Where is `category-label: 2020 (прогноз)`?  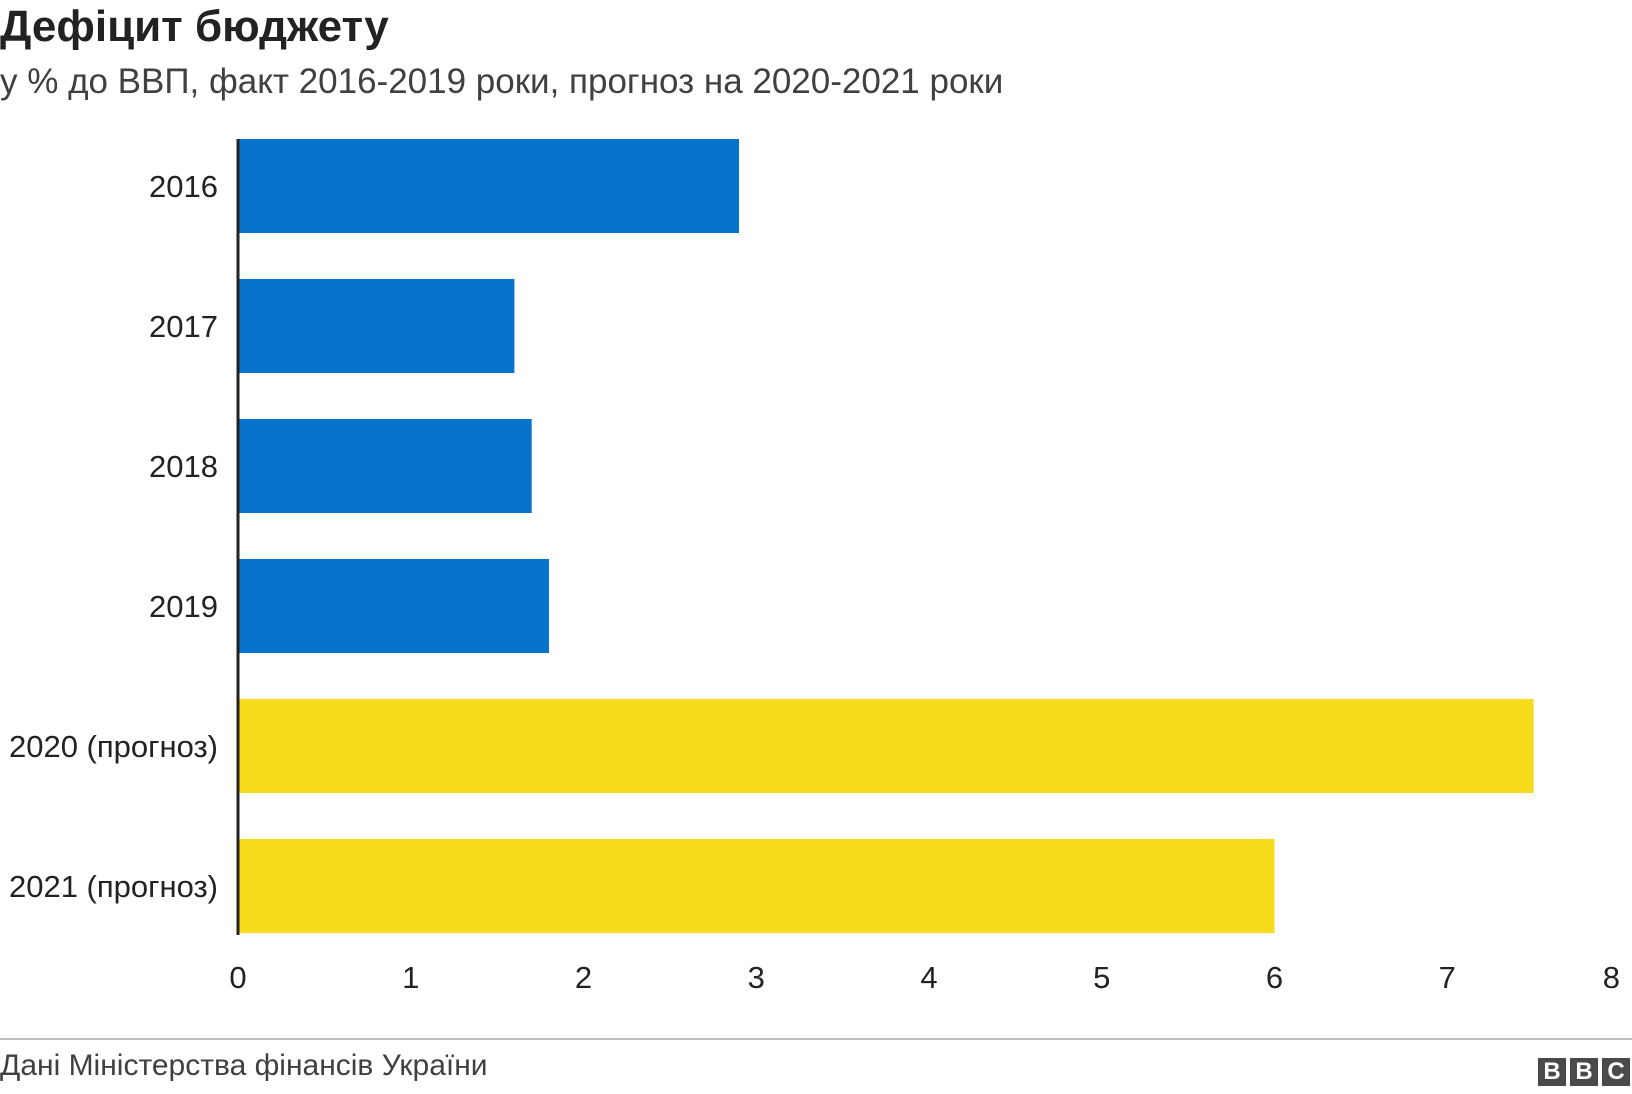
category-label: 2020 (прогноз) is located at coordinates (113, 746).